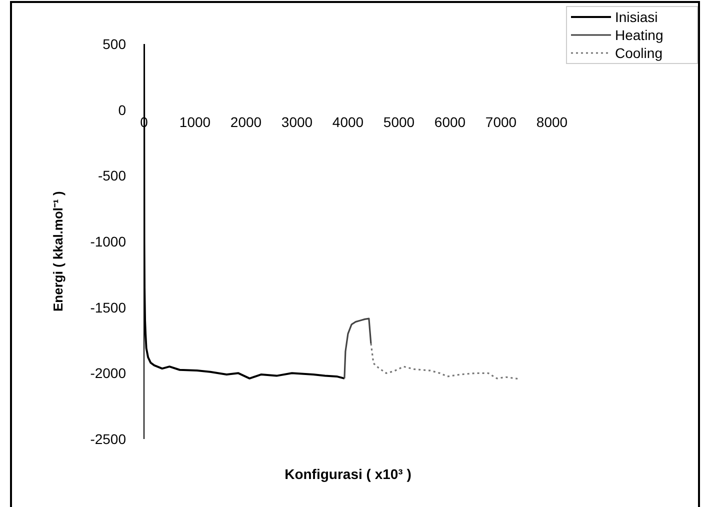 This screenshot has width=704, height=507. I want to click on x-tick-label: 5000, so click(399, 122).